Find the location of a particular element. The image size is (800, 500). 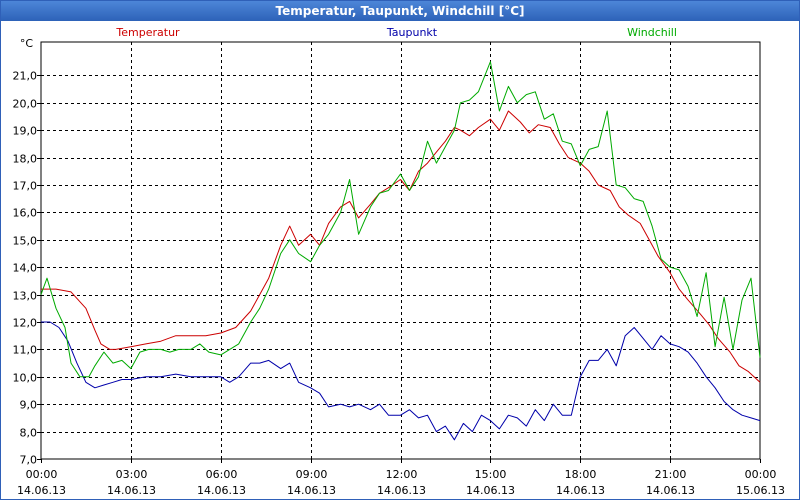

legend-taupunkt: Taupunkt is located at coordinates (412, 32).